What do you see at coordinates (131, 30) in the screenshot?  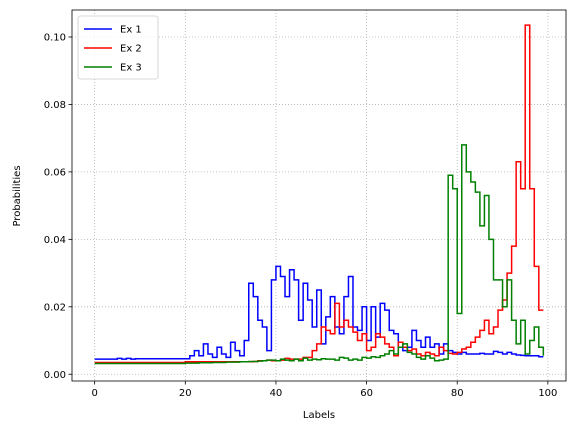 I see `legend-label: Ex 1` at bounding box center [131, 30].